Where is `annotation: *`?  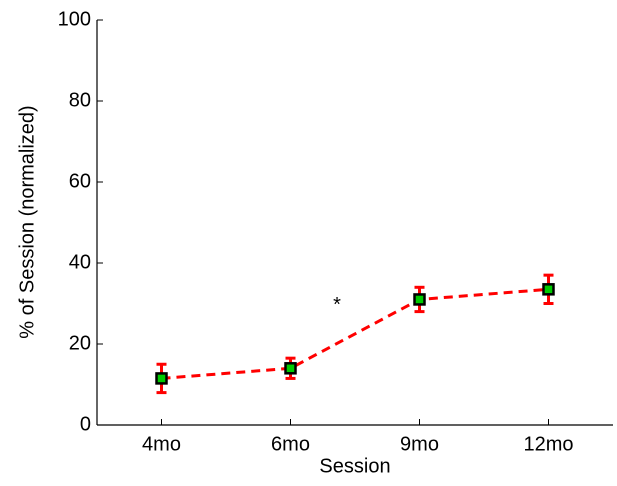
annotation: * is located at coordinates (337, 305).